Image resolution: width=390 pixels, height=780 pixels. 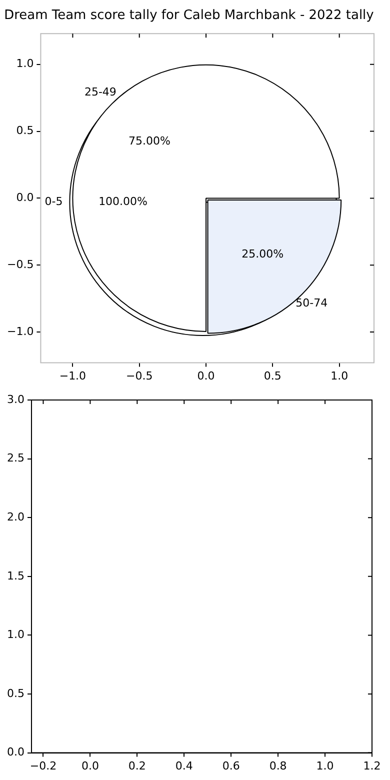 What do you see at coordinates (184, 765) in the screenshot?
I see `x-tick-label: 0.4` at bounding box center [184, 765].